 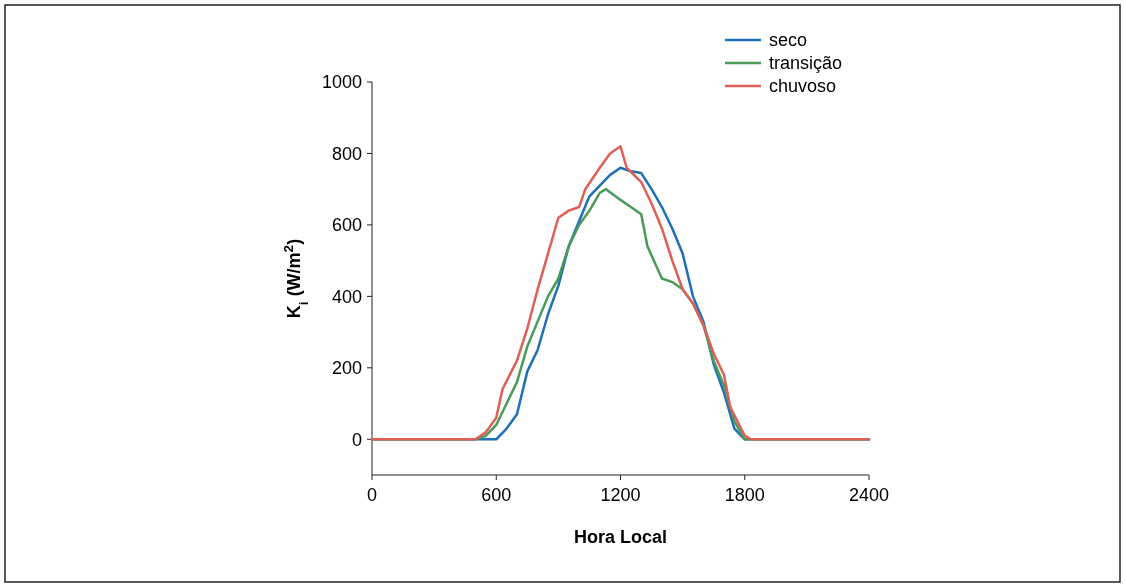 I want to click on legend-label: transição, so click(x=806, y=63).